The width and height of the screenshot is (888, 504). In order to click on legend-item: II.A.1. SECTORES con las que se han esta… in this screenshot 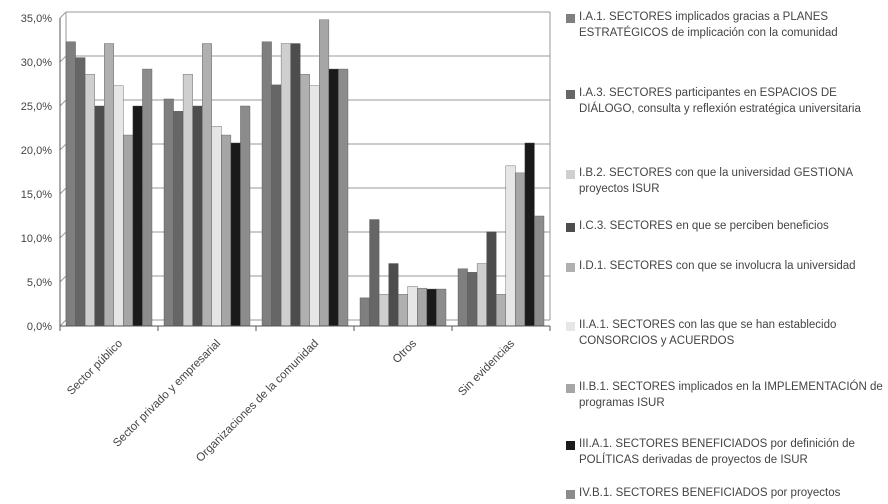, I will do `click(725, 333)`.